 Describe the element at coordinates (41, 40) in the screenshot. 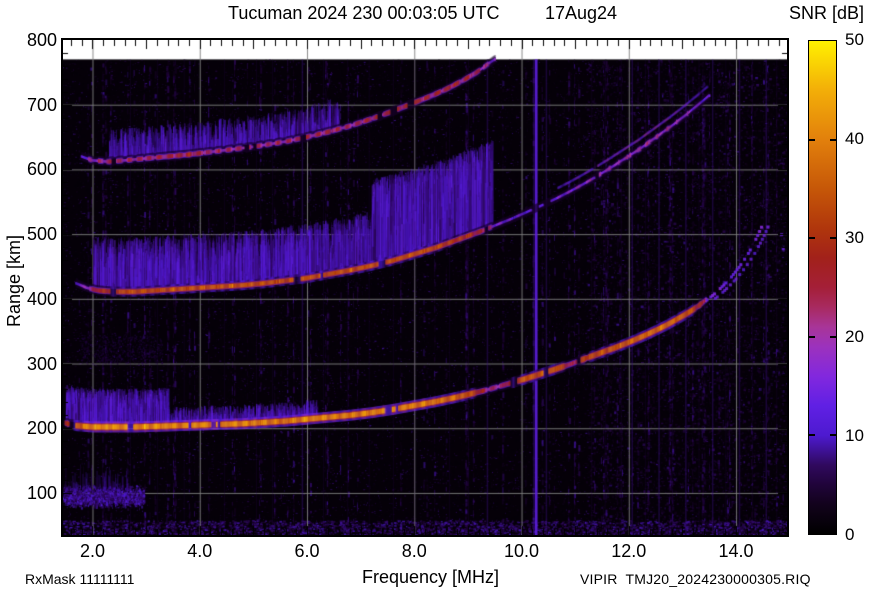

I see `y-tick-label: 800` at that location.